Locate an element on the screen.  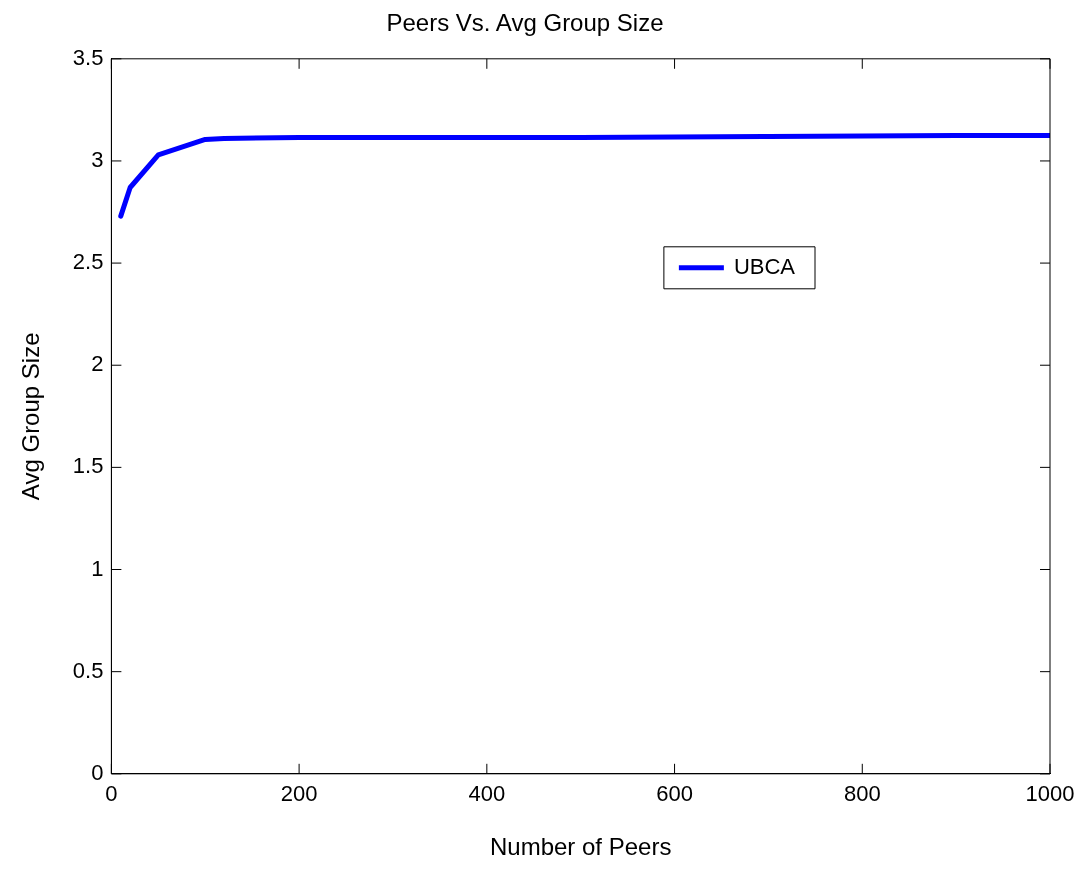
y-tick-label: 1.5 is located at coordinates (88, 466).